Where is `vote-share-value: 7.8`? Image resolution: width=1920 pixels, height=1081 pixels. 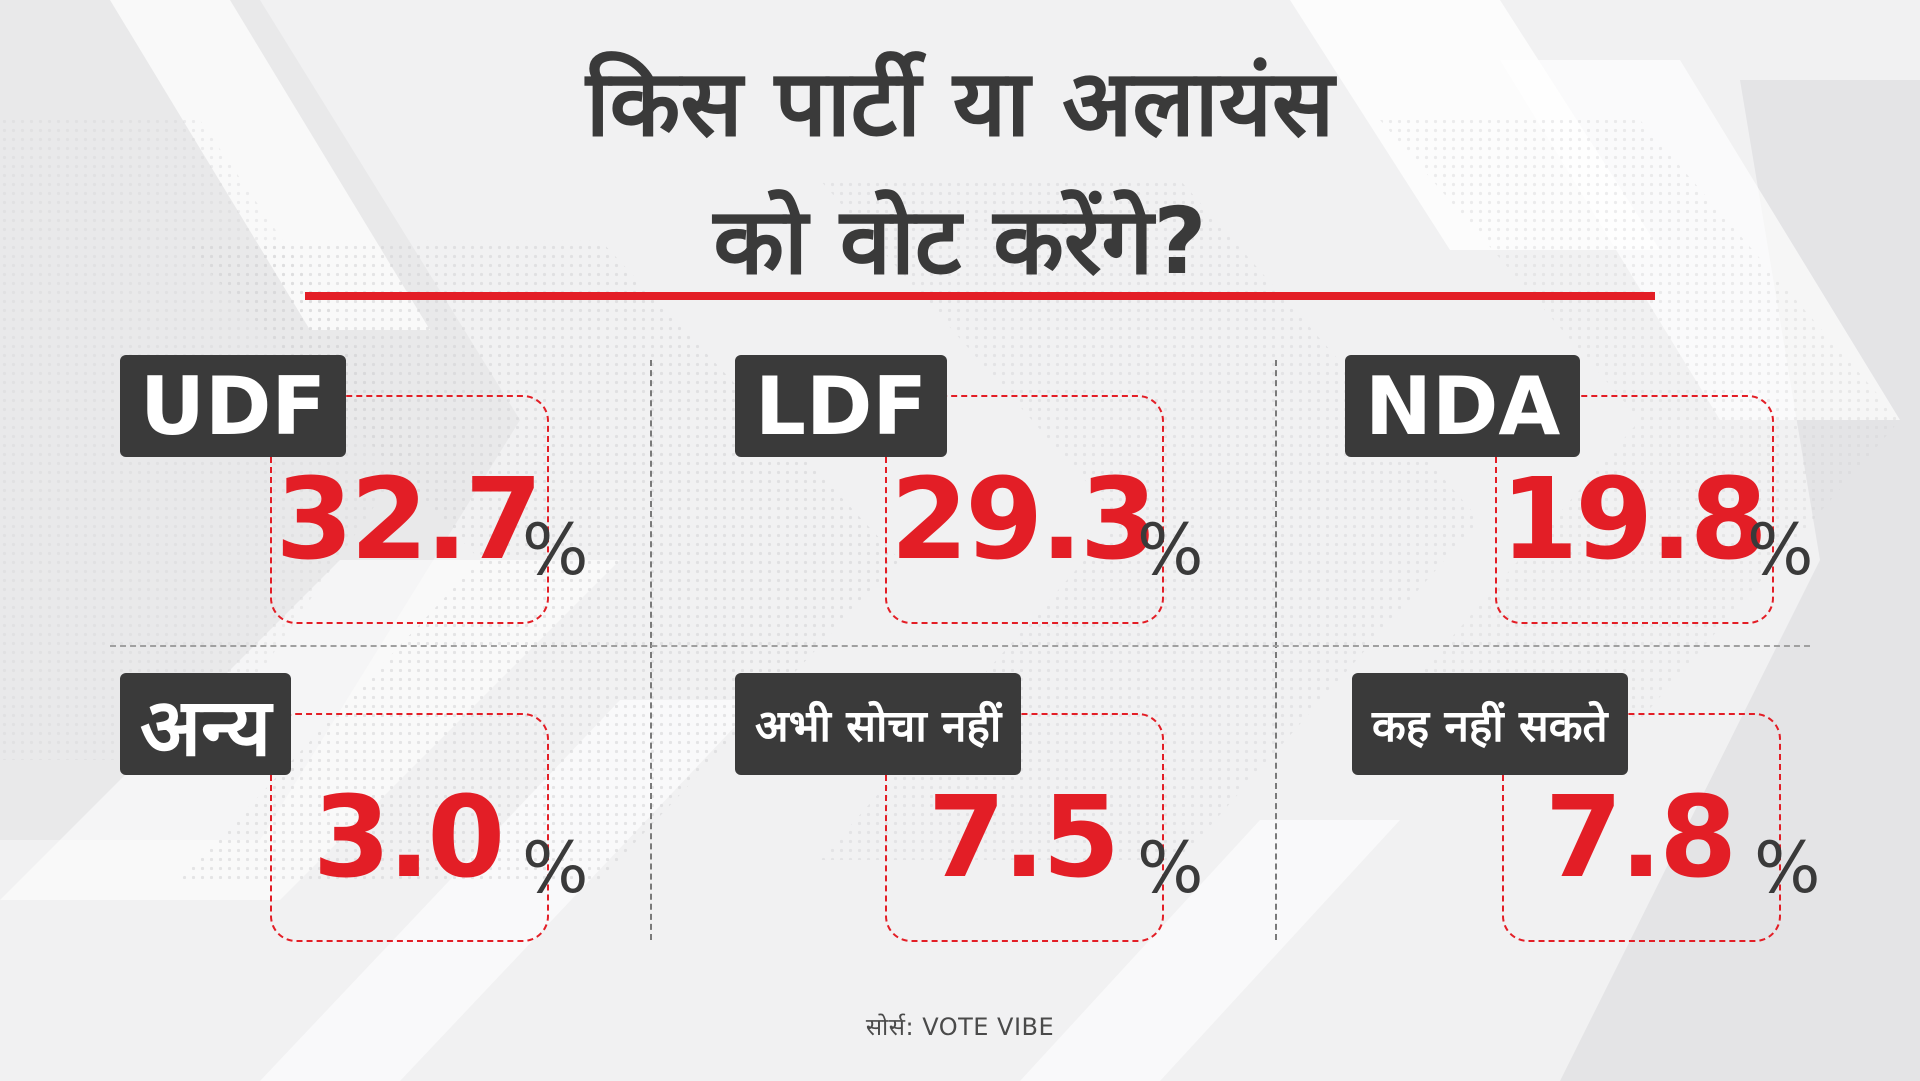 vote-share-value: 7.8 is located at coordinates (1640, 838).